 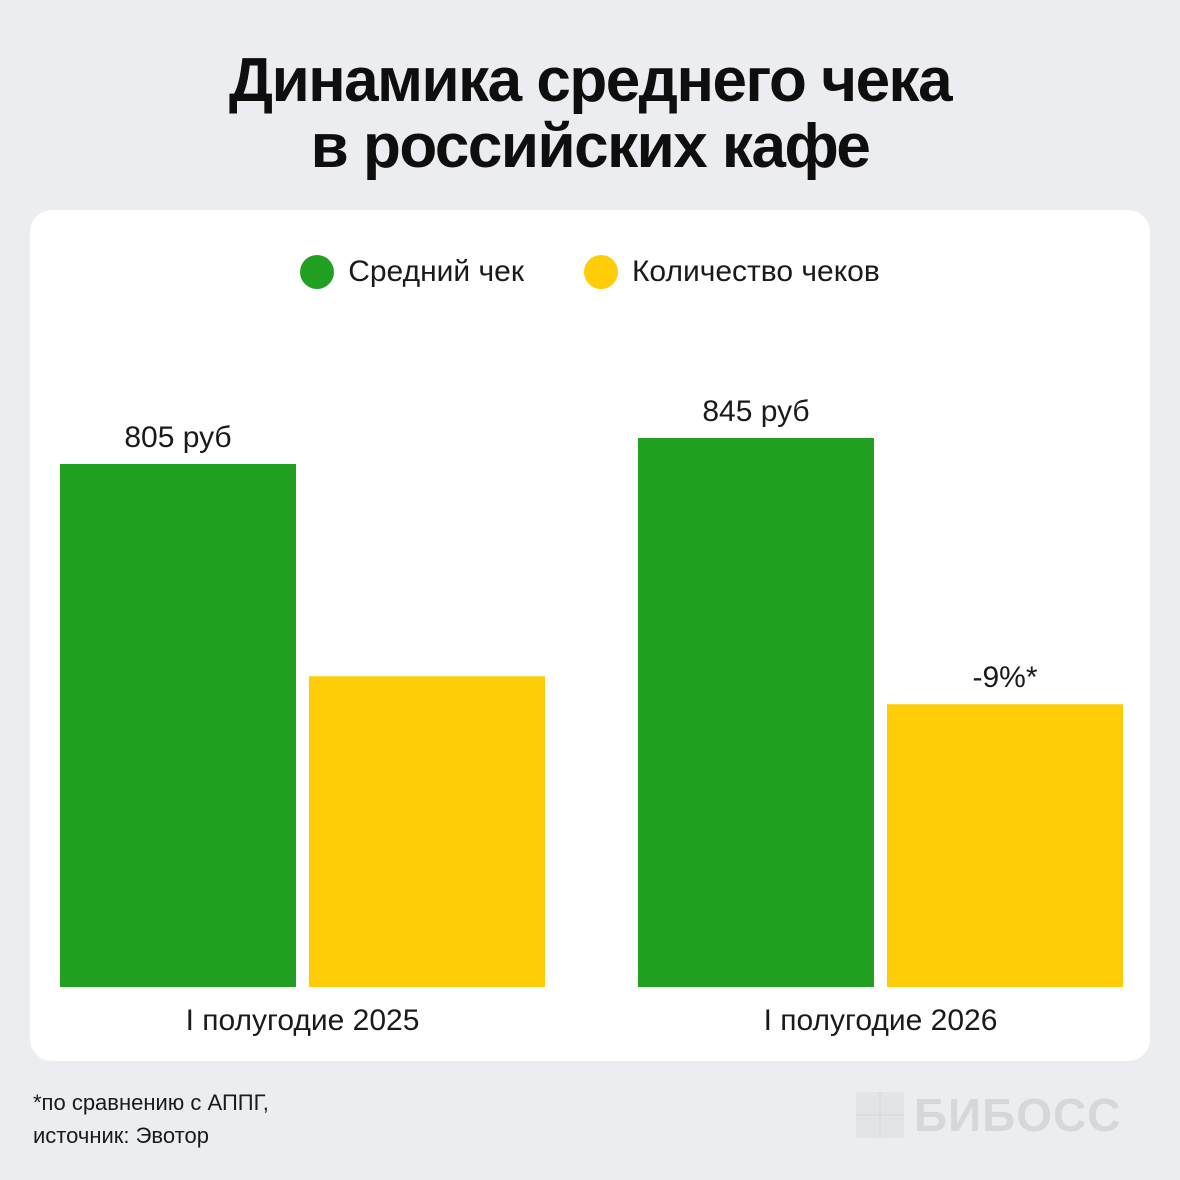 I want to click on category-label-1: I полугодие 2025, so click(x=303, y=1020).